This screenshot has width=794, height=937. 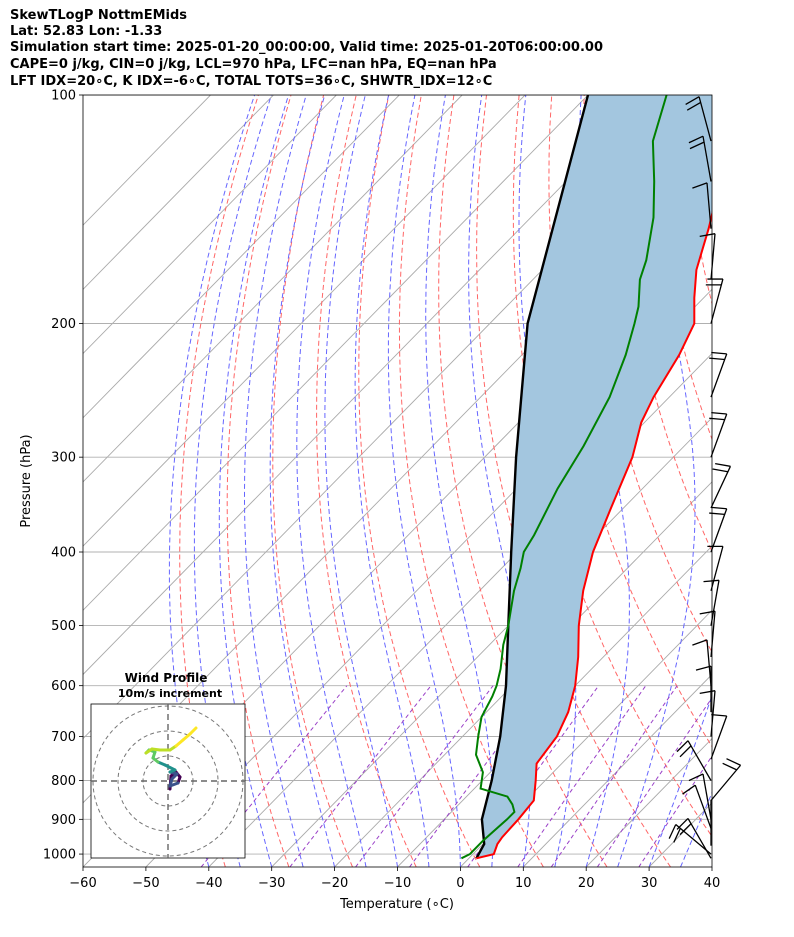 I want to click on x-tick-label: −30, so click(x=271, y=883).